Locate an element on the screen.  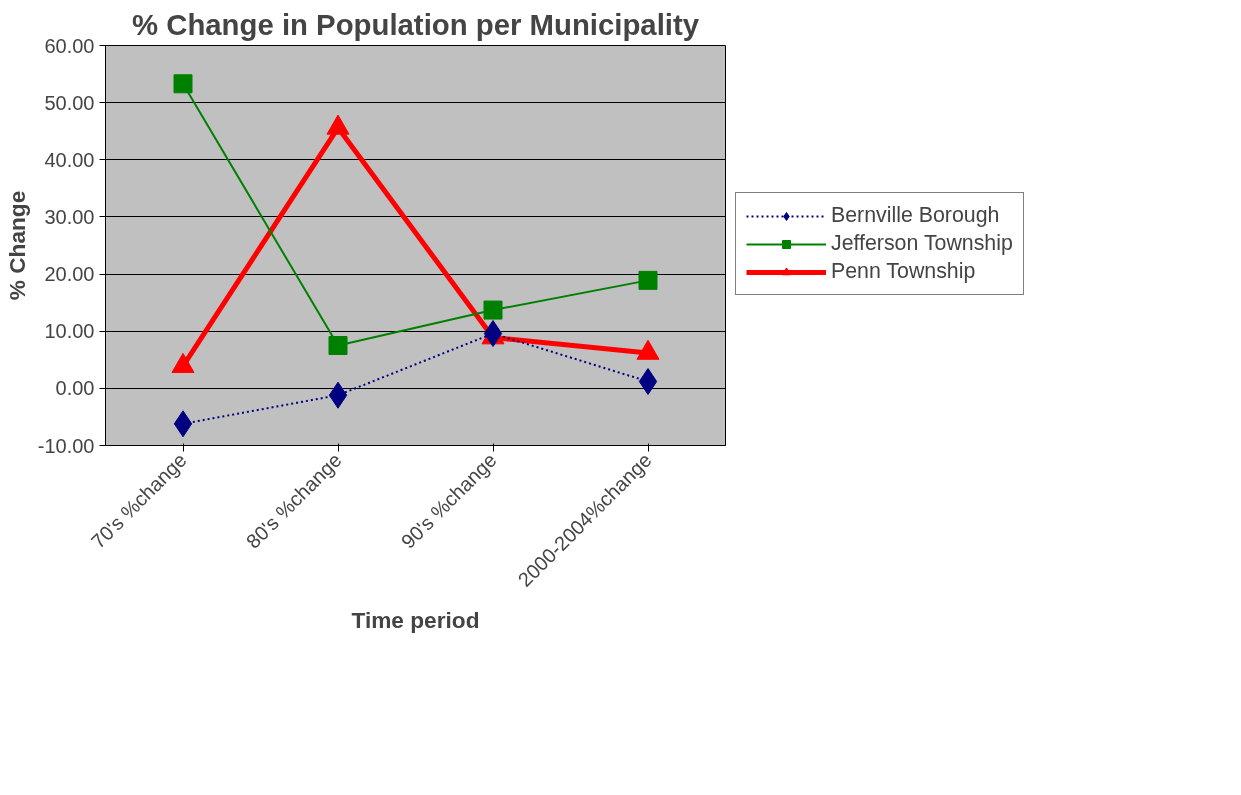
y-tick-label: 0.00 is located at coordinates (75, 388).